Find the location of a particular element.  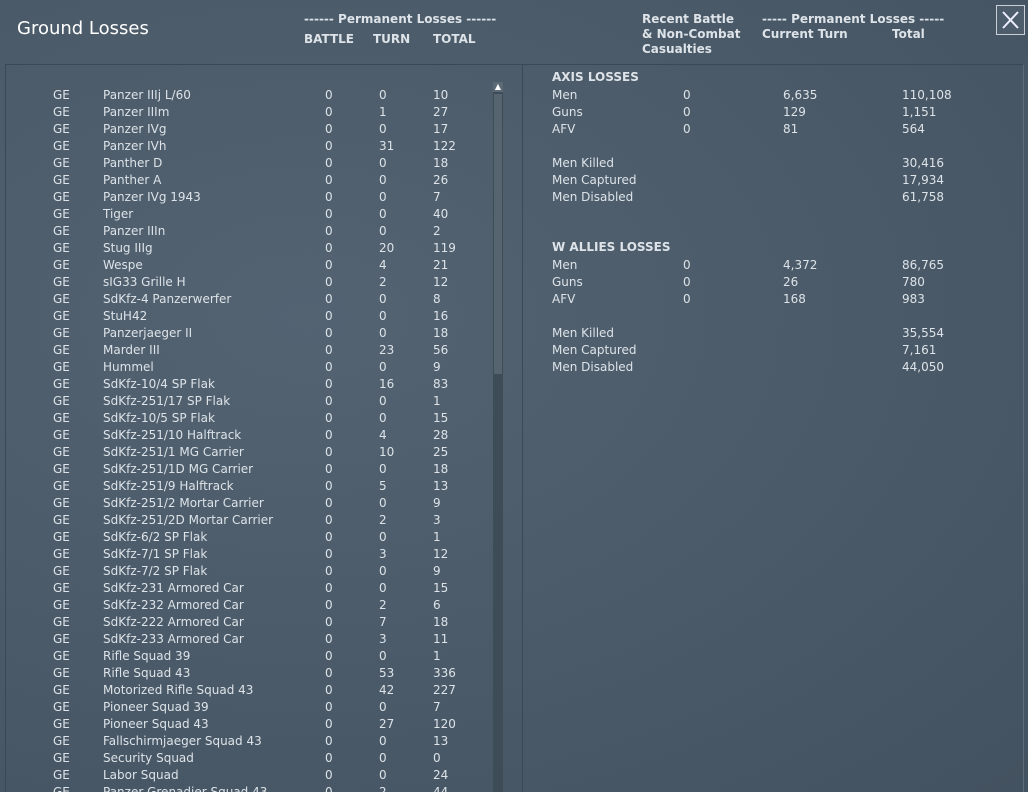

loss-current: 4,372 is located at coordinates (800, 265).